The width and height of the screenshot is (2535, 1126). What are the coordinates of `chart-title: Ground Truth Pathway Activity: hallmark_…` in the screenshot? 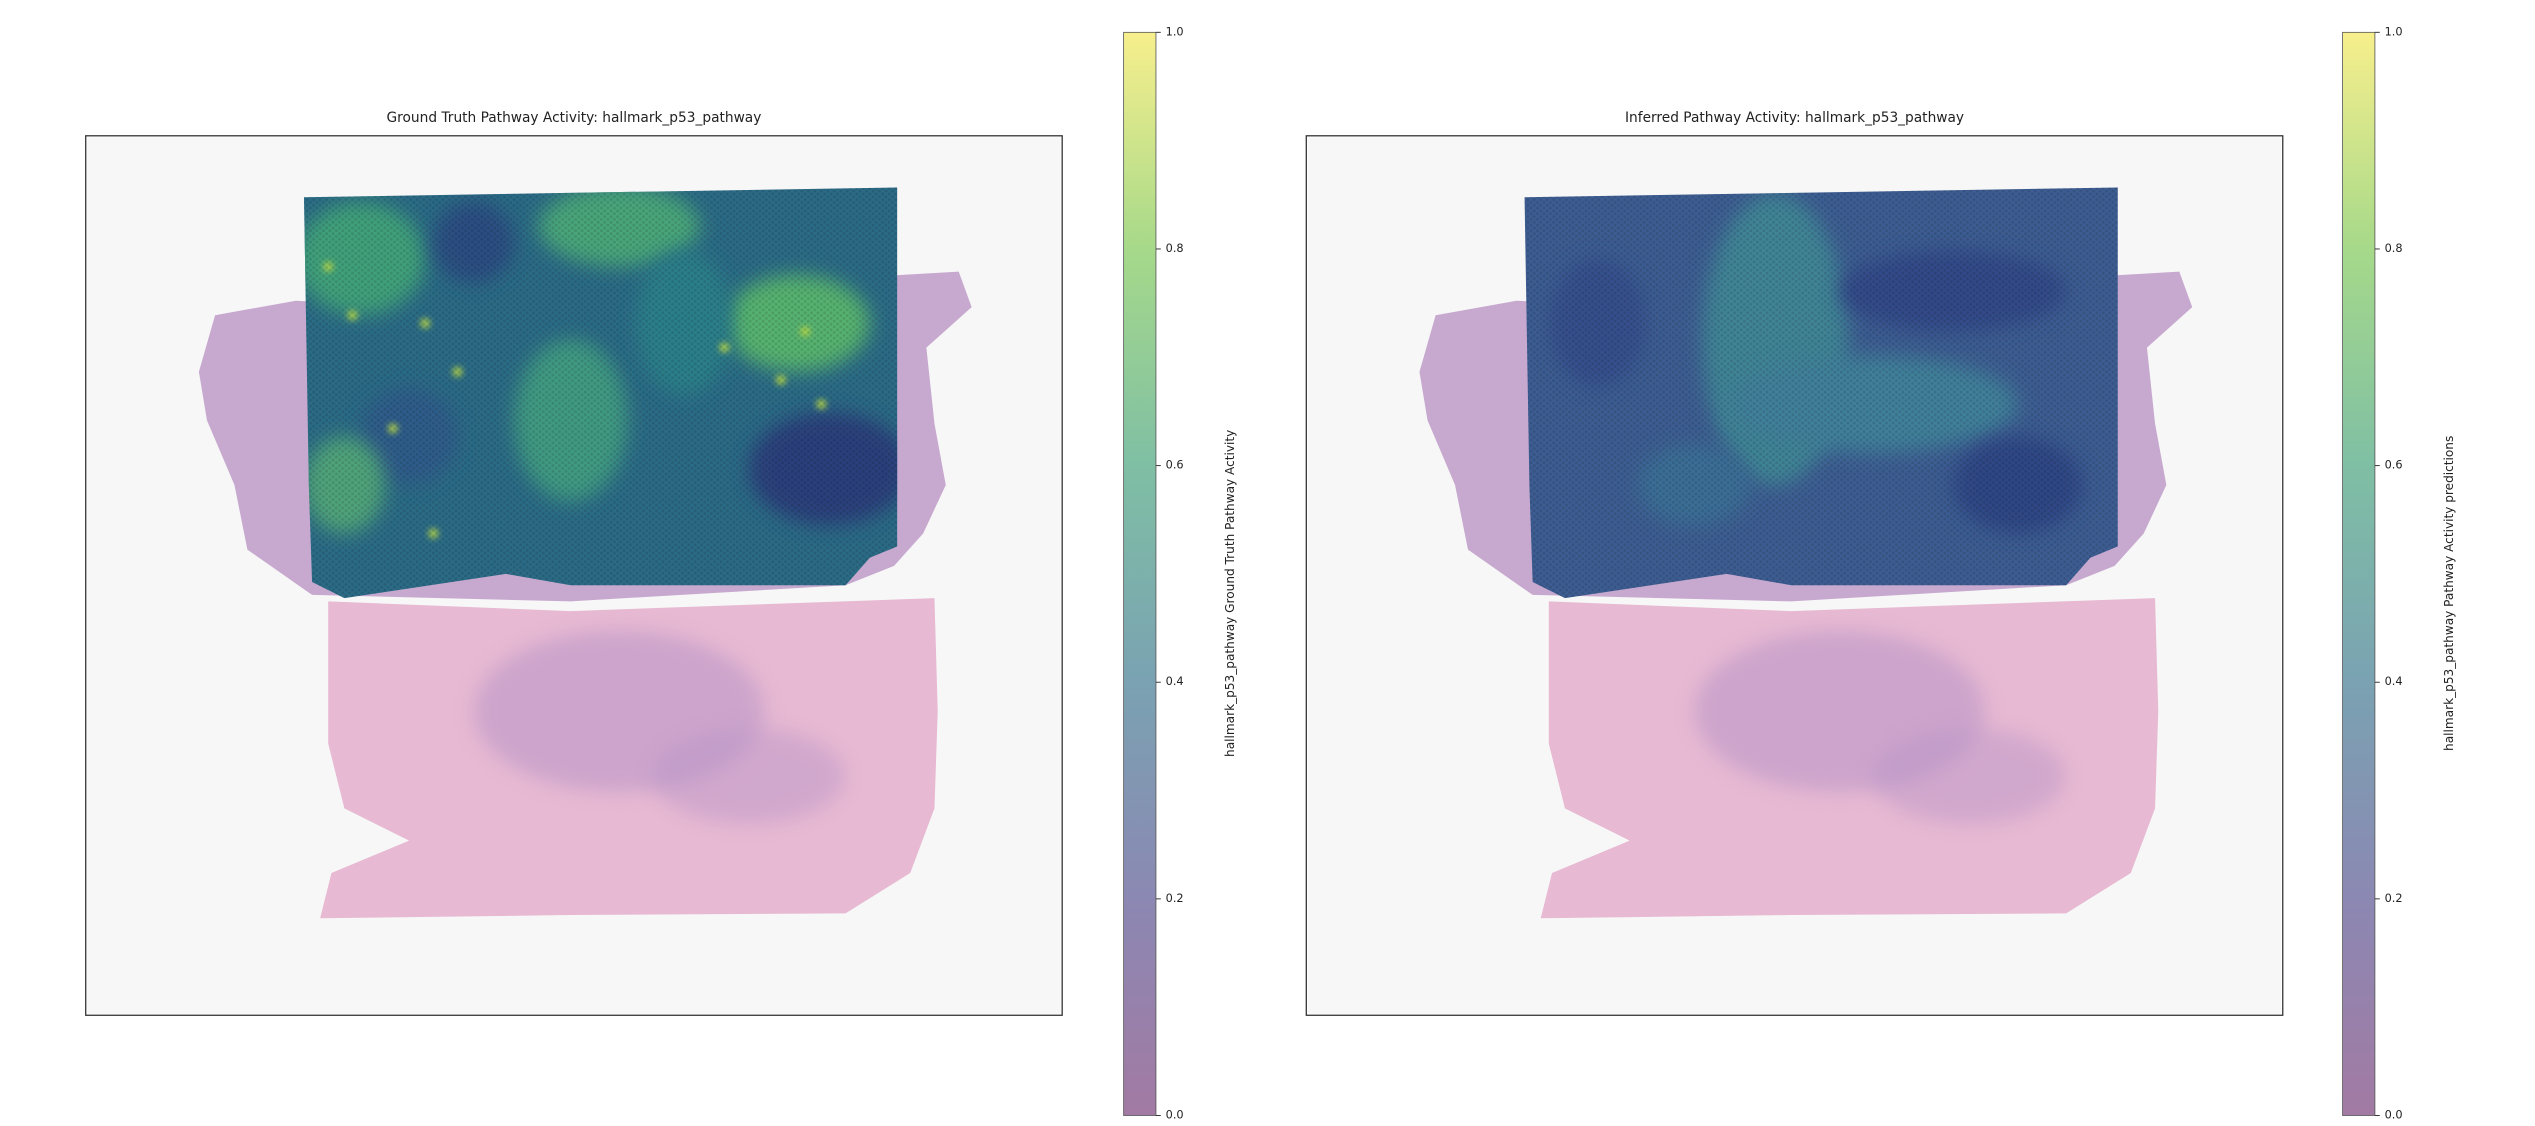 It's located at (574, 118).